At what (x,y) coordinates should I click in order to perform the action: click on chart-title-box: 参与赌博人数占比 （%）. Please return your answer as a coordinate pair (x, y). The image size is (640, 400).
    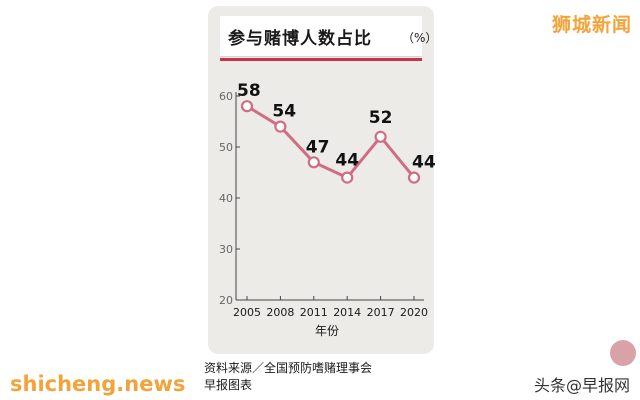
    Looking at the image, I should click on (328, 36).